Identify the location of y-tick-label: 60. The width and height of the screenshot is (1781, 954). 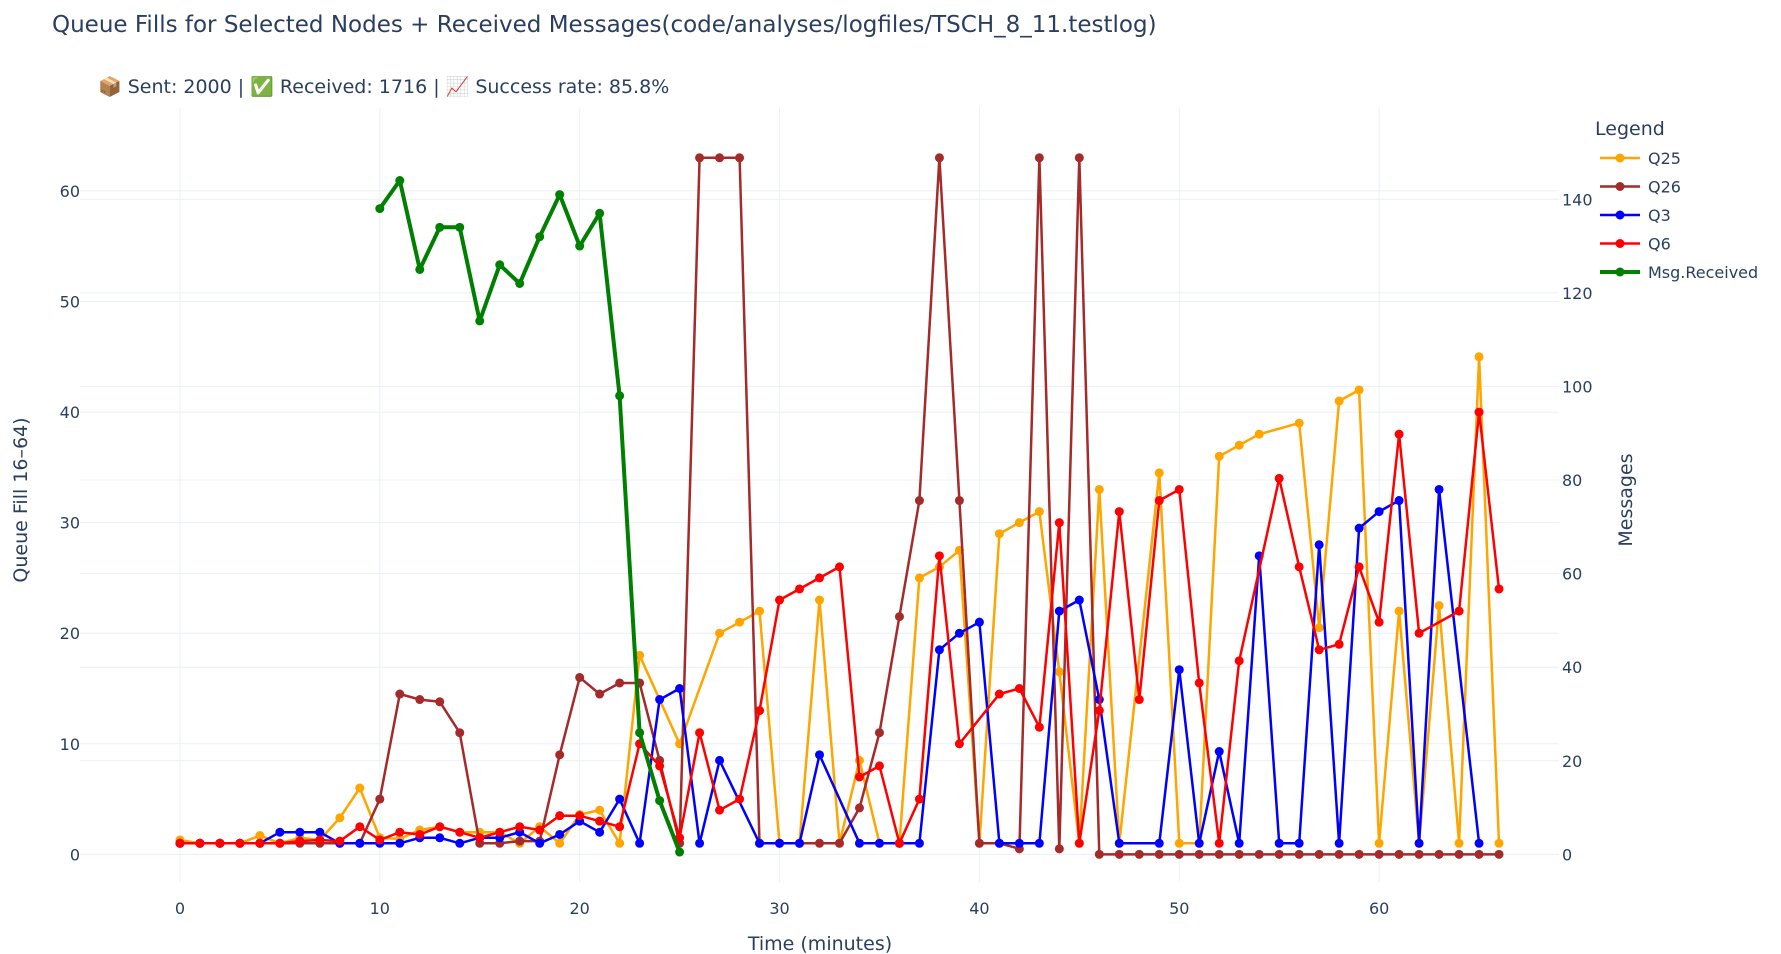
(70, 191).